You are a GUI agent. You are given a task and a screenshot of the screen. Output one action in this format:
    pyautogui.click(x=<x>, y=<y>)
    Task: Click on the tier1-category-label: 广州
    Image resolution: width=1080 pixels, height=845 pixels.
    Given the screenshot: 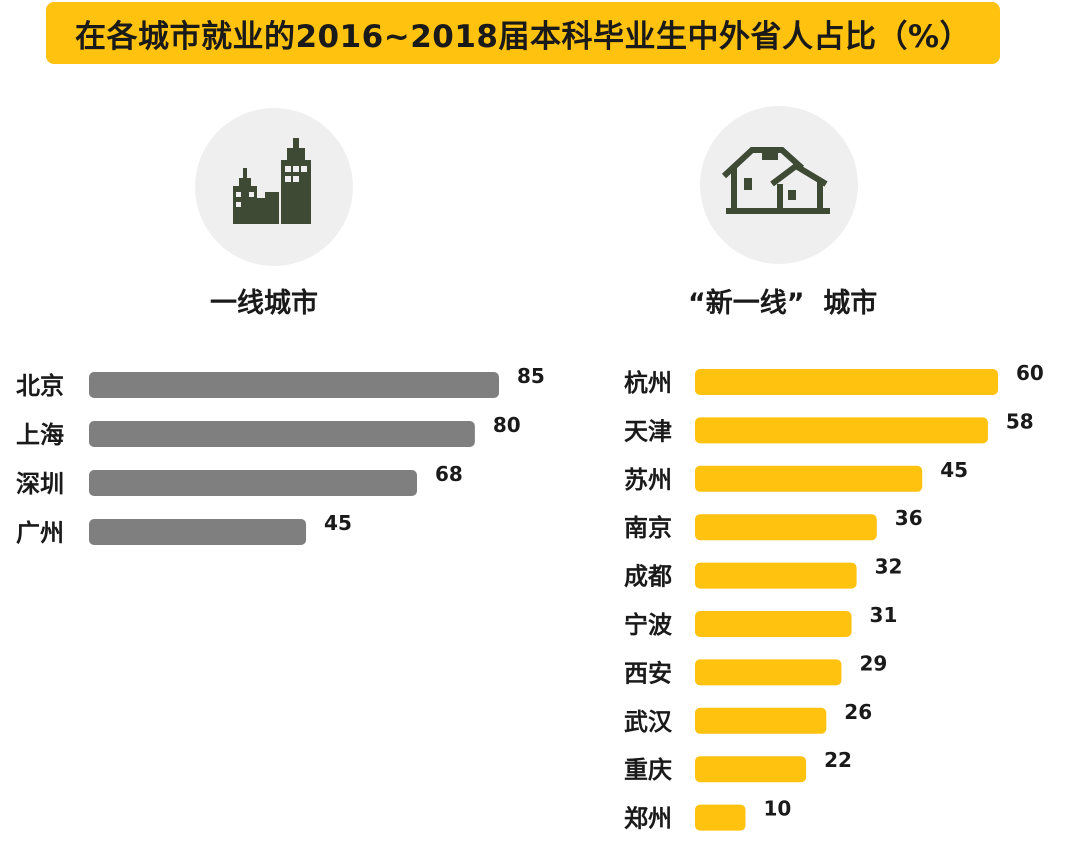 What is the action you would take?
    pyautogui.click(x=40, y=533)
    